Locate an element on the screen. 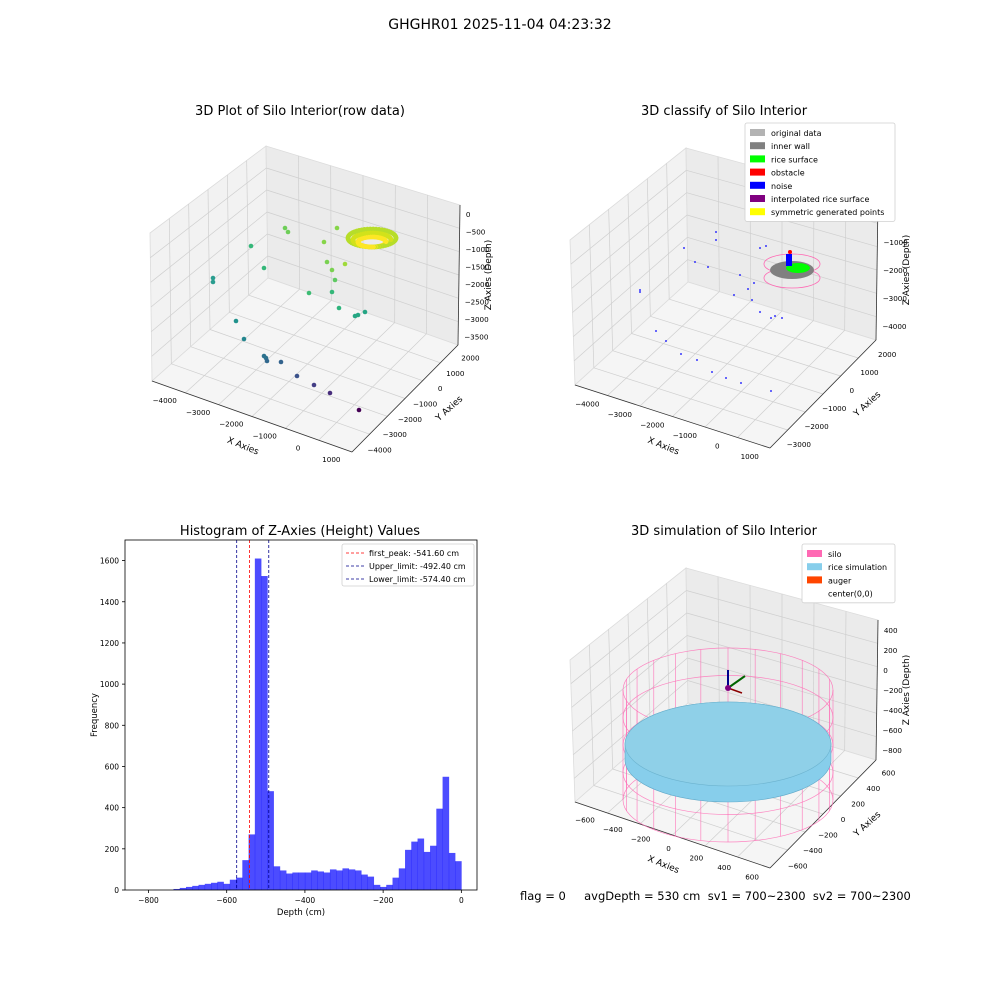 This screenshot has width=1000, height=1000. p4-x-tick-label: 0 is located at coordinates (668, 848).